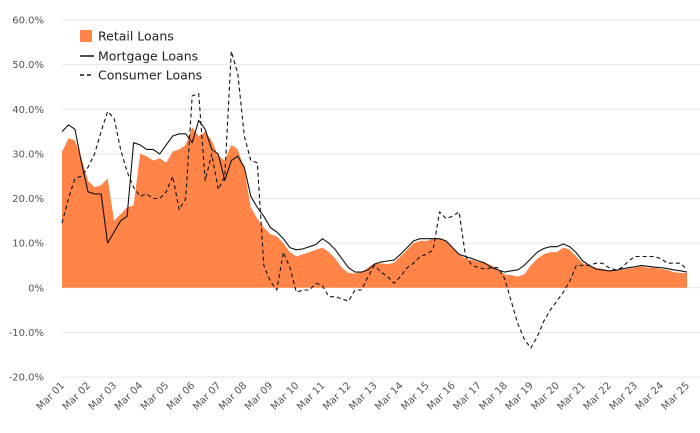 Image resolution: width=700 pixels, height=433 pixels. I want to click on x-tick: Mar 10, so click(285, 396).